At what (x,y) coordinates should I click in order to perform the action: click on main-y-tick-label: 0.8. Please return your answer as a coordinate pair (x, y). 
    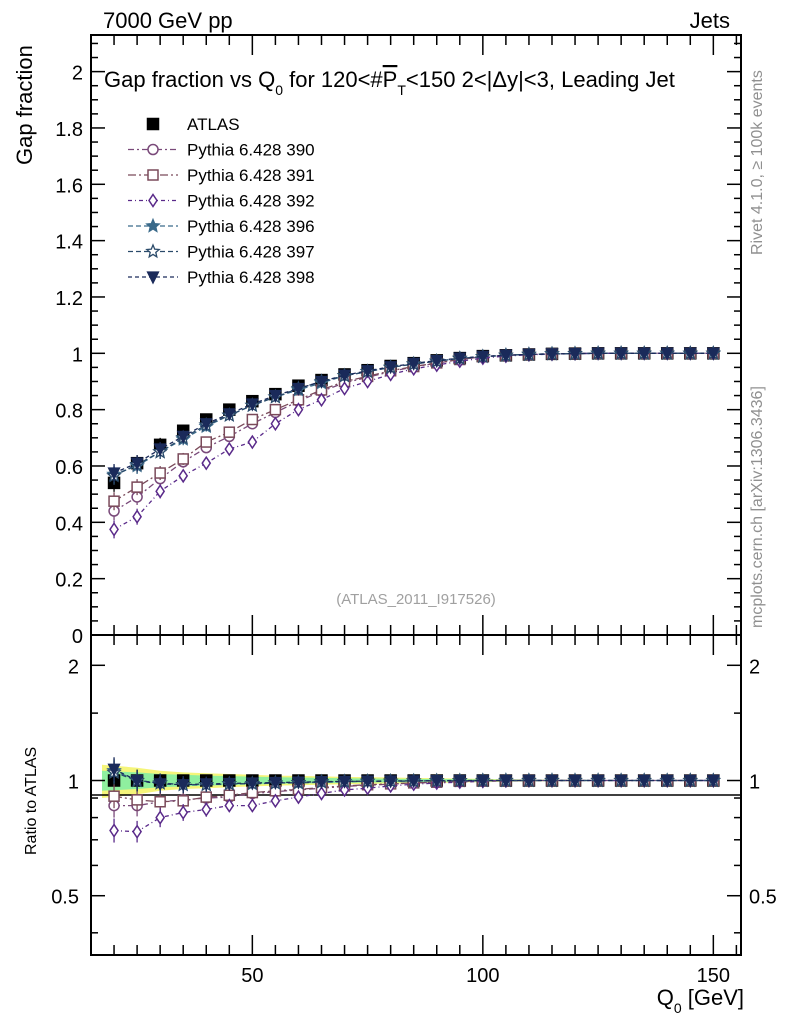
    Looking at the image, I should click on (69, 412).